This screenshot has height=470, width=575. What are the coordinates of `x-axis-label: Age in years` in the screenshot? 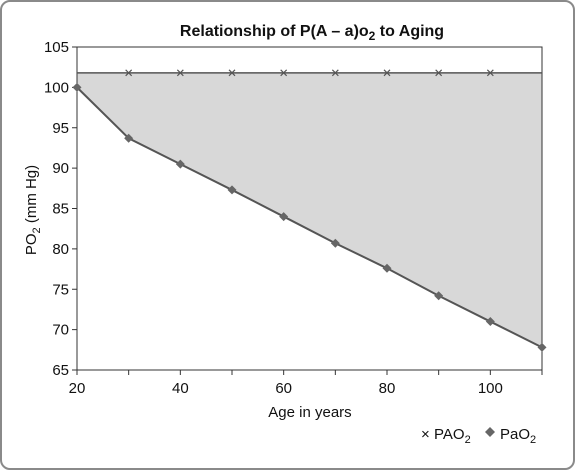 It's located at (309, 412).